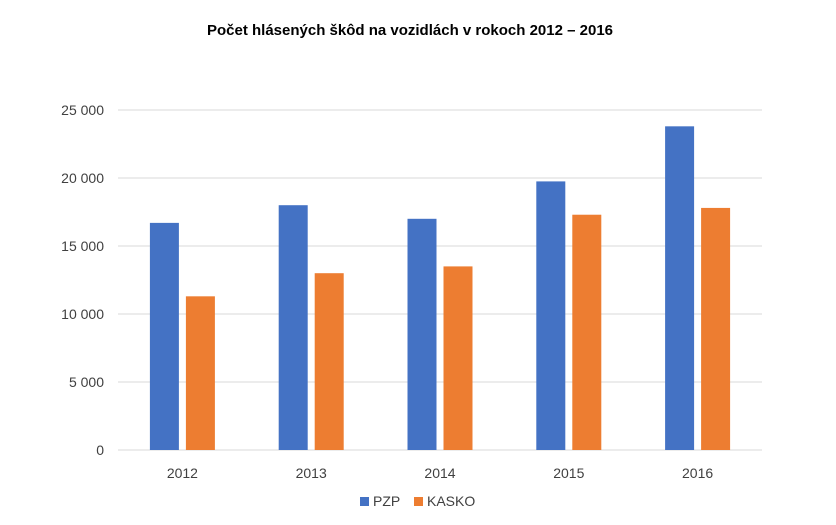 The image size is (836, 525). Describe the element at coordinates (680, 288) in the screenshot. I see `bar-pzp-2016` at that location.